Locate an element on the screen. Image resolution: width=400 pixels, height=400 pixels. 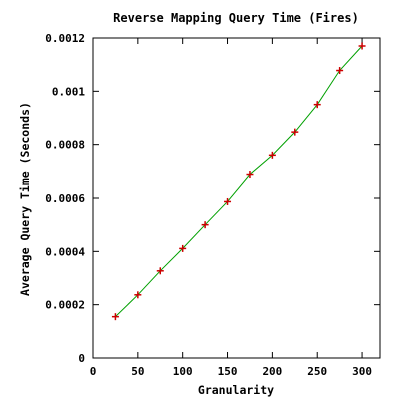
x-tick-label: 200 is located at coordinates (272, 371).